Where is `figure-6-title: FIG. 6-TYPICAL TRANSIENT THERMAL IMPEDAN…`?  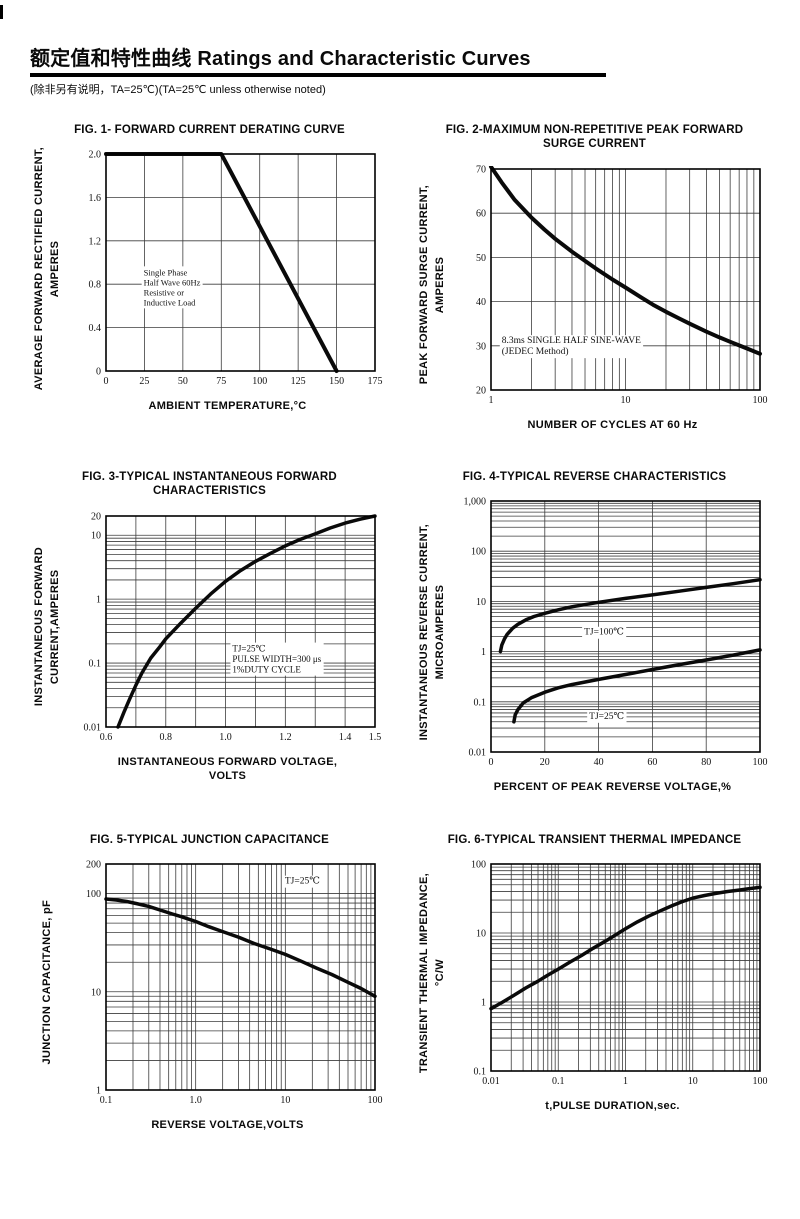
figure-6-title: FIG. 6-TYPICAL TRANSIENT THERMAL IMPEDAN… is located at coordinates (594, 839).